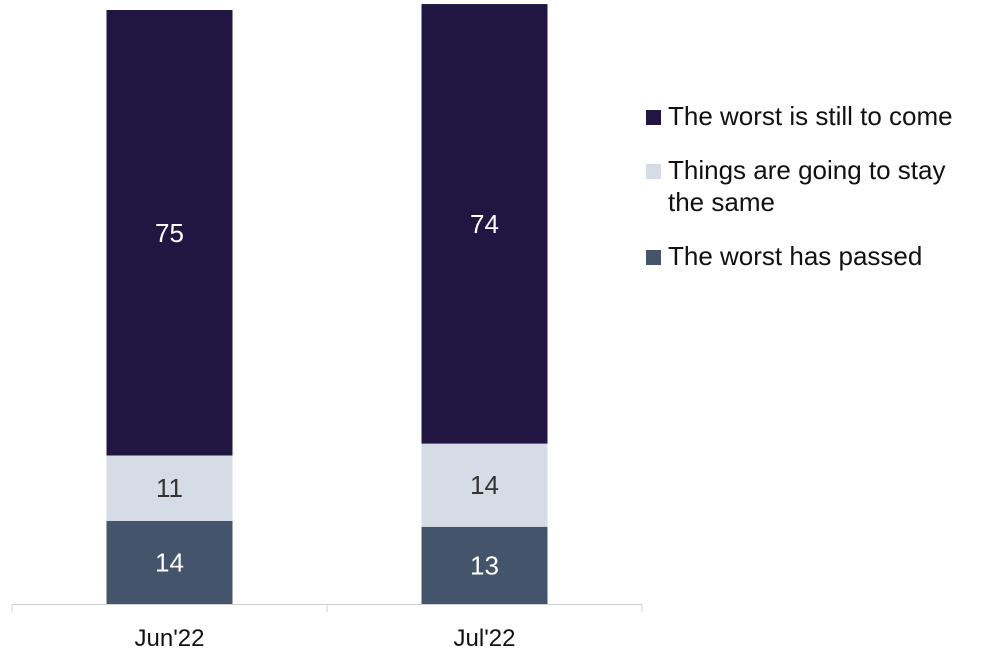 The height and width of the screenshot is (654, 991). Describe the element at coordinates (795, 256) in the screenshot. I see `legend-label: The worst has passed` at that location.